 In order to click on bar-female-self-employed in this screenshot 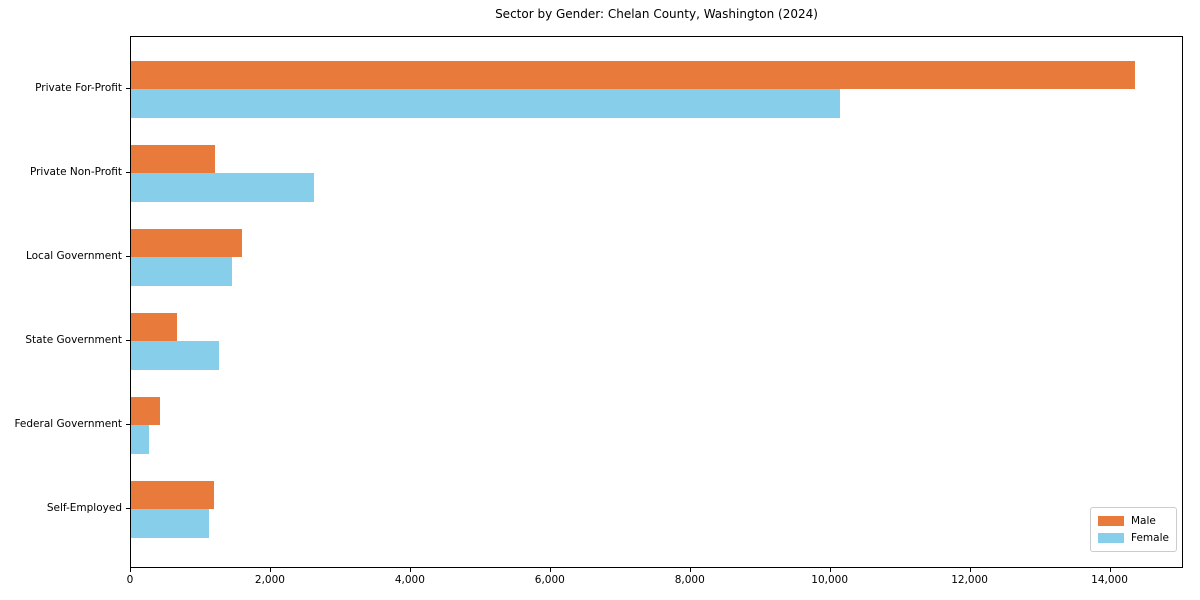, I will do `click(170, 523)`.